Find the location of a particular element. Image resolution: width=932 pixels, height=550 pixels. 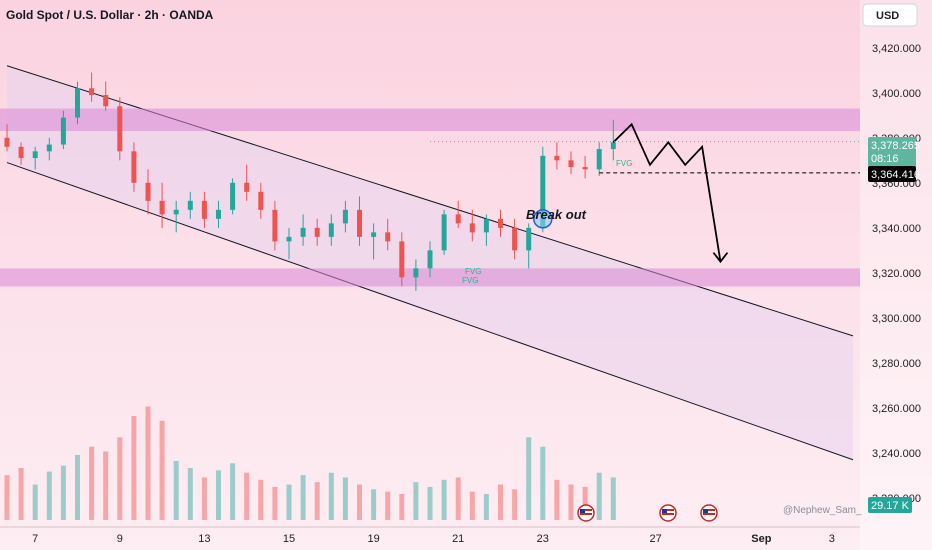

last-price-countdown: 08:16 is located at coordinates (885, 159).